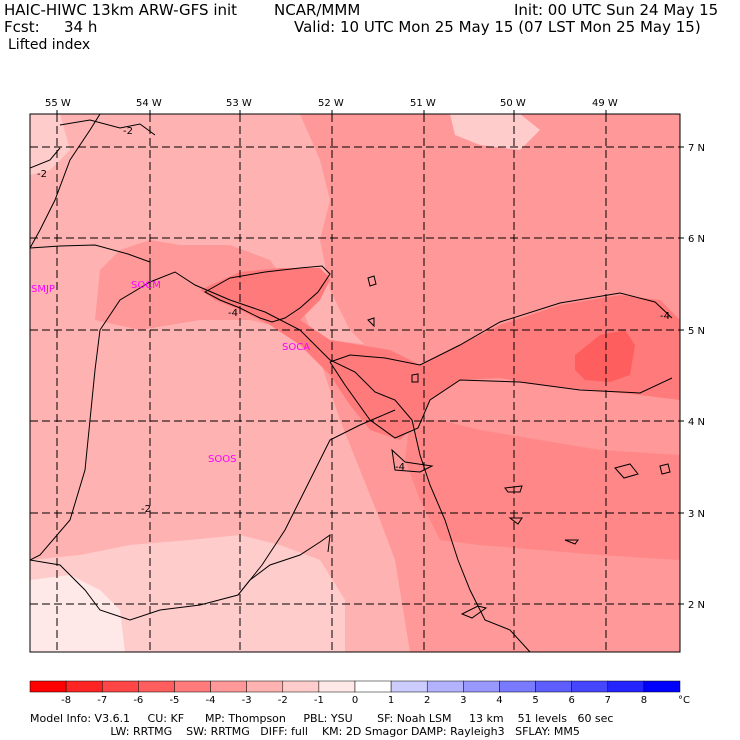 The image size is (740, 740). What do you see at coordinates (696, 605) in the screenshot?
I see `lat-label: 2 N` at bounding box center [696, 605].